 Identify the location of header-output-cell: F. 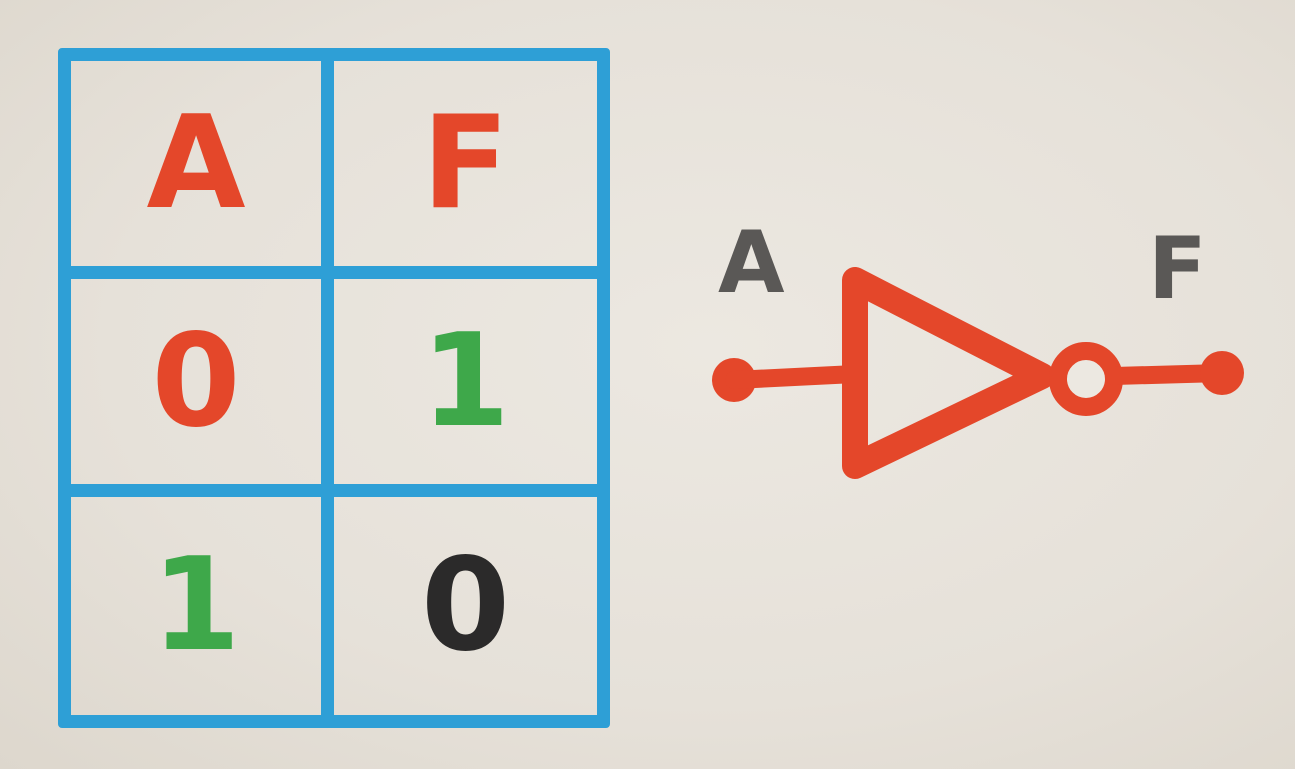
(465, 170).